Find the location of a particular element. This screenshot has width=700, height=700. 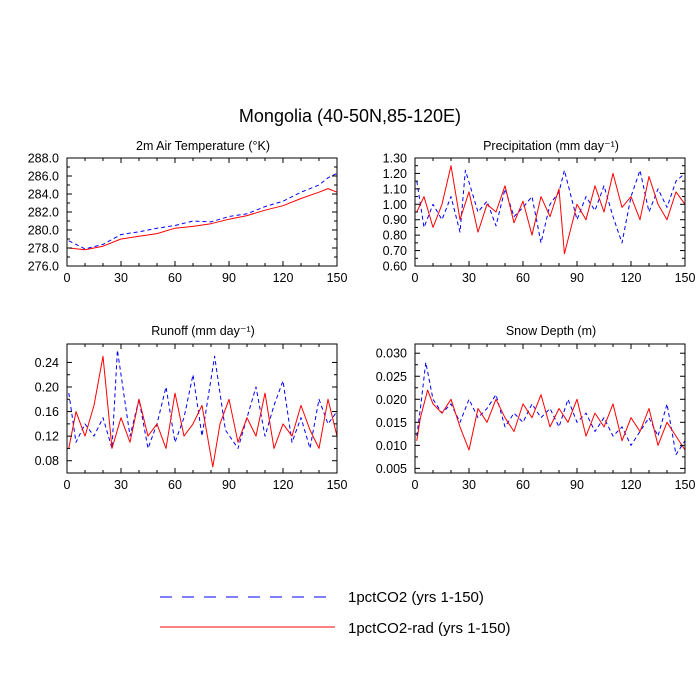

y-tick-label: 1.20 is located at coordinates (395, 174).